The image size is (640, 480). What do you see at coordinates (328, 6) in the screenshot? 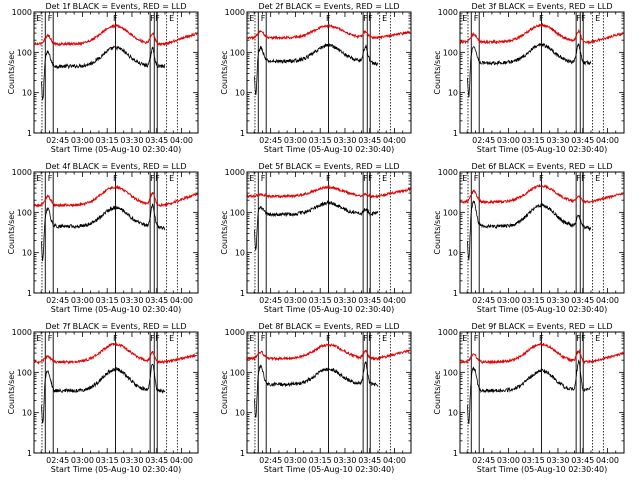
I see `panel-title: Det 2f BLACK = Events, RED = LLD` at bounding box center [328, 6].